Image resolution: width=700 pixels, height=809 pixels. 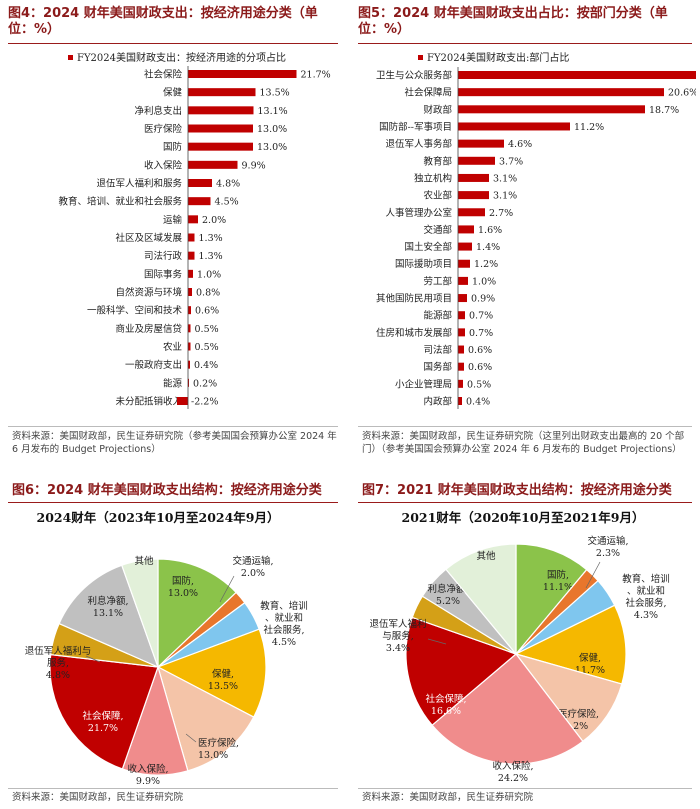 What do you see at coordinates (445, 705) in the screenshot?
I see `slice-label: 社会保障, 16.6%` at bounding box center [445, 705].